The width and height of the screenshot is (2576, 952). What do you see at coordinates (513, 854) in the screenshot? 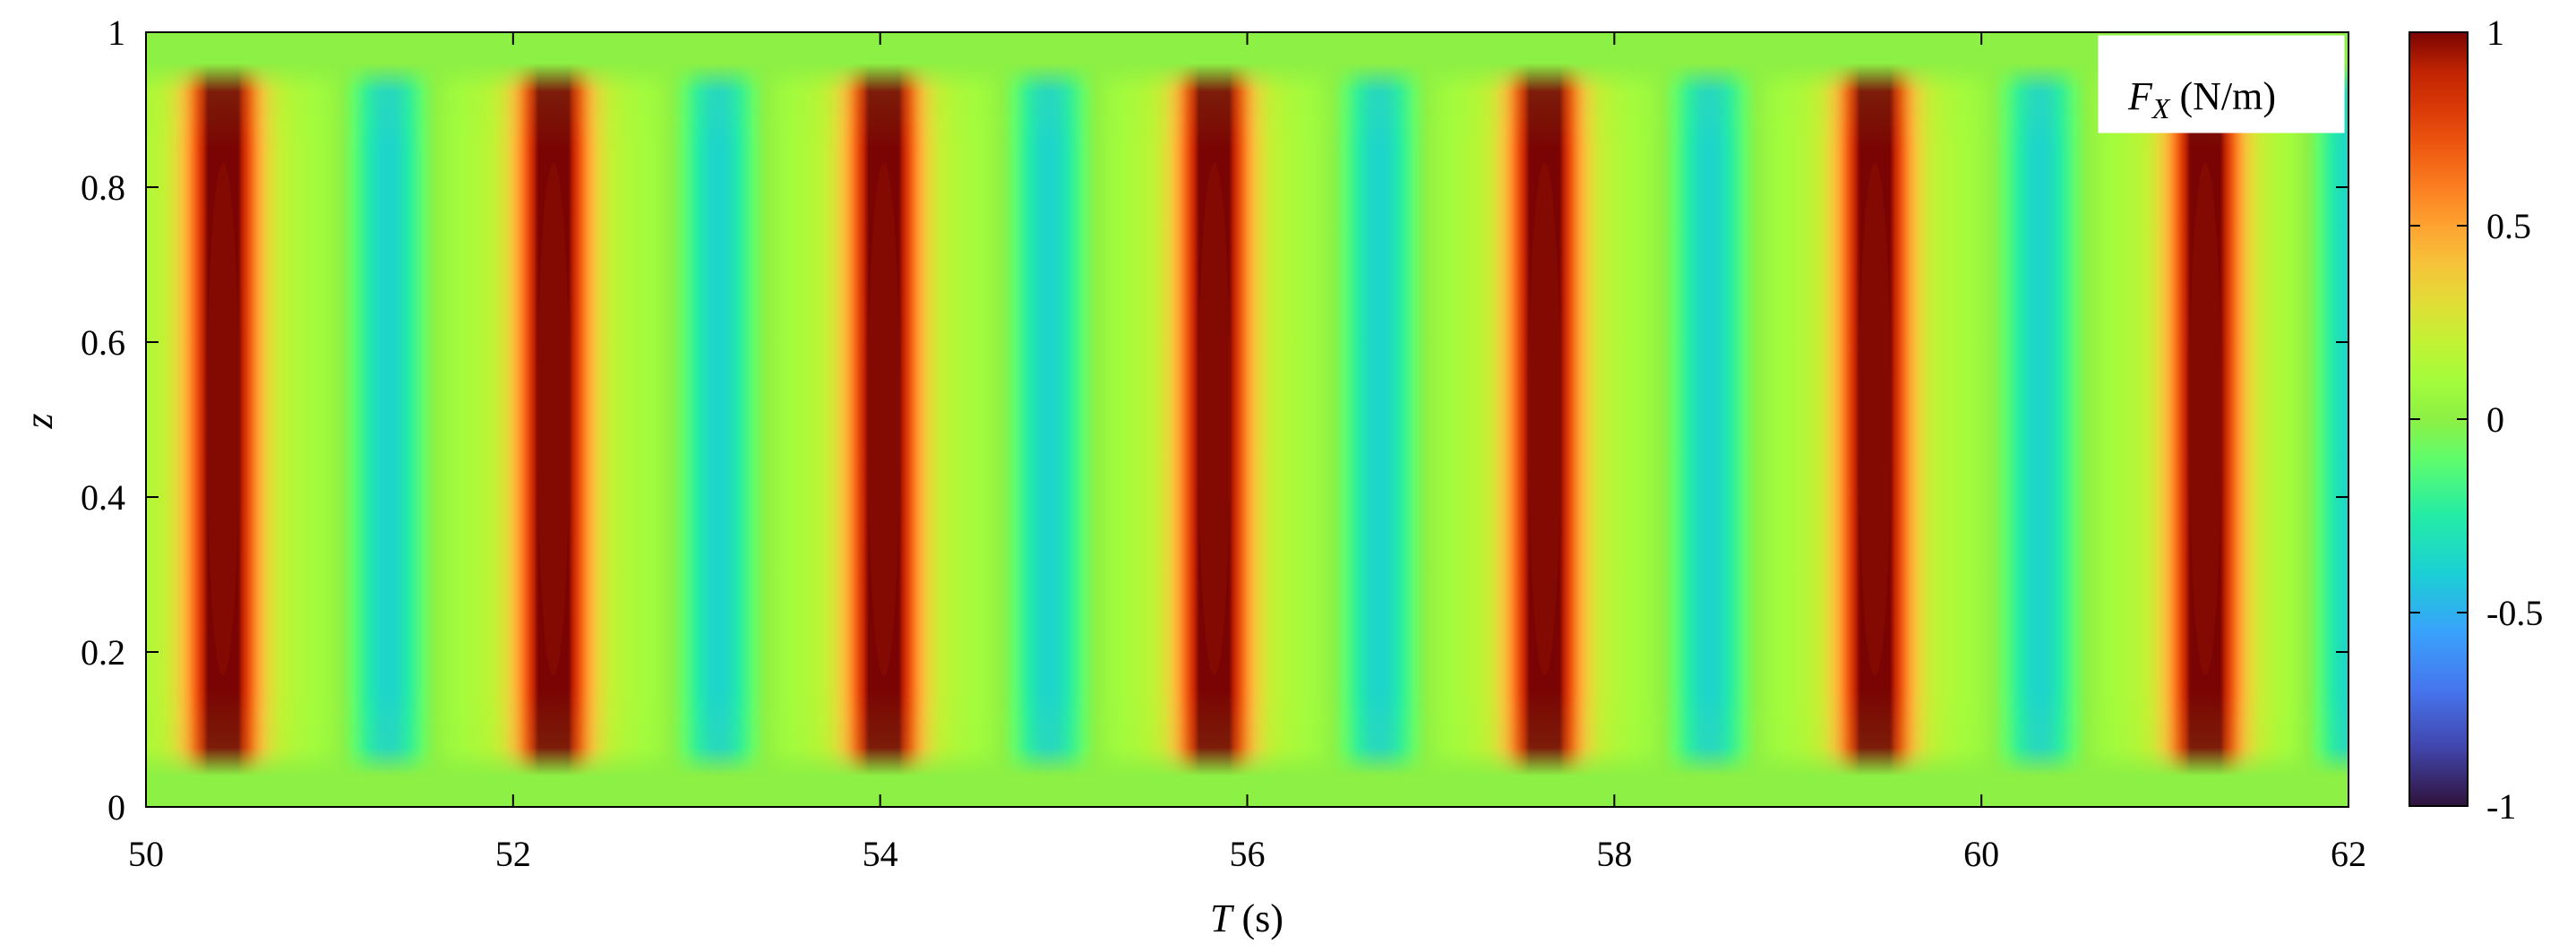
I see `x-tick-label-1: 52` at bounding box center [513, 854].